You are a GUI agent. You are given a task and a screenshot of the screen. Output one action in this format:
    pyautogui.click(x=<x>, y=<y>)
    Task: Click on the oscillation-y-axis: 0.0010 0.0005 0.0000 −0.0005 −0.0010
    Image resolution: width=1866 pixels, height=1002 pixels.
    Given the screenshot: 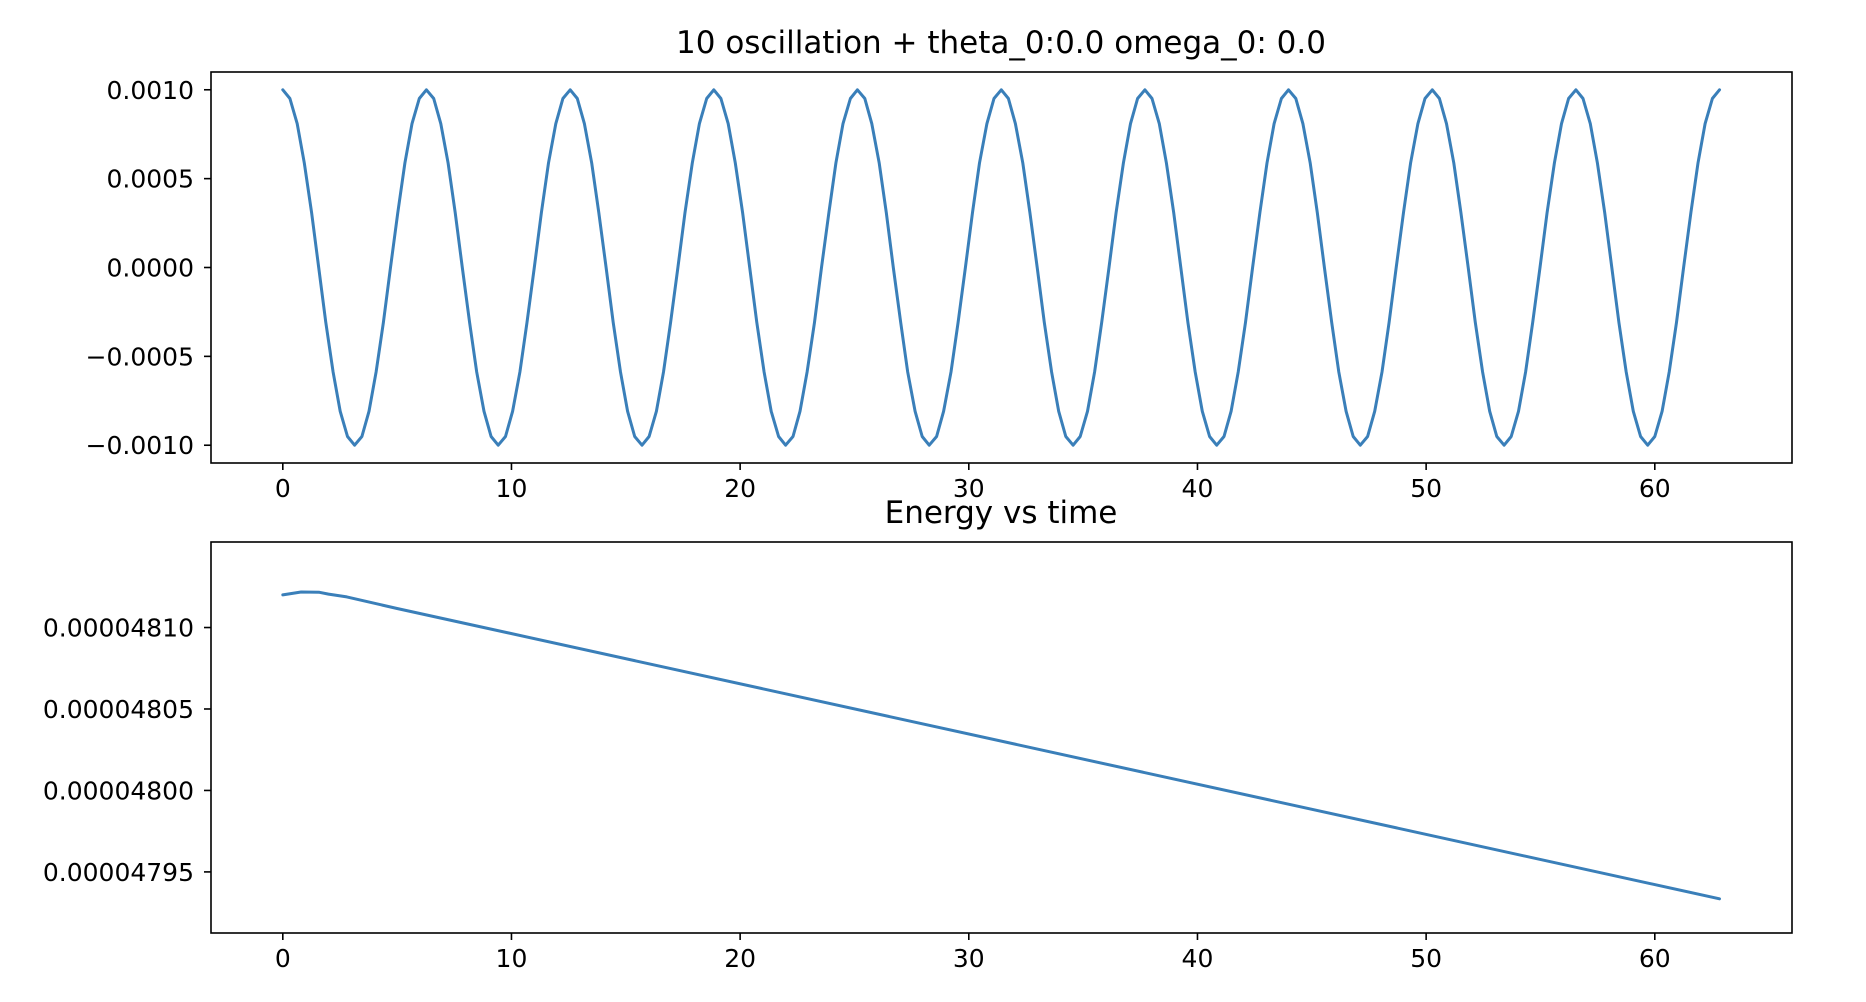 What is the action you would take?
    pyautogui.click(x=148, y=268)
    